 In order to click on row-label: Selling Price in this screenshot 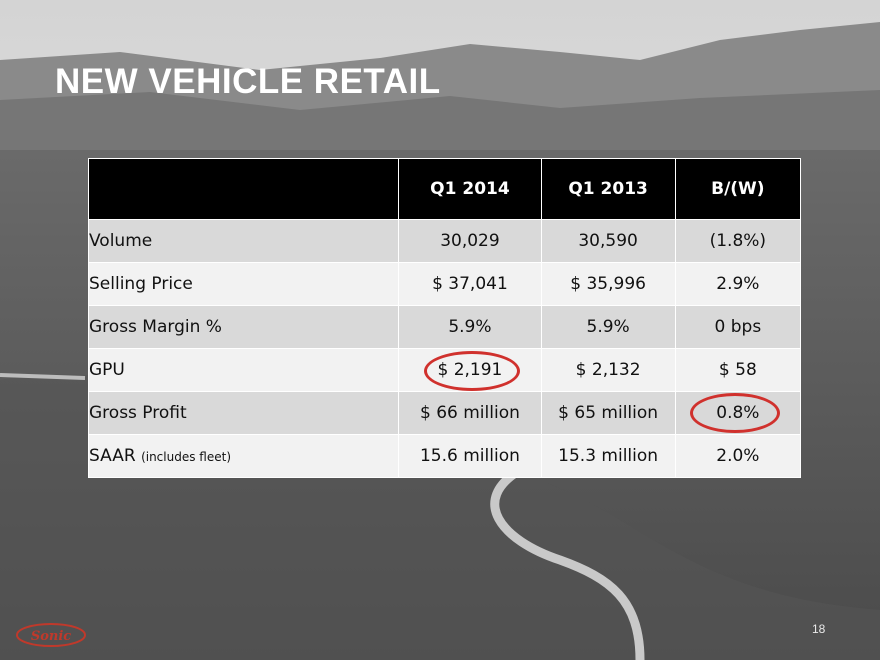, I will do `click(243, 284)`.